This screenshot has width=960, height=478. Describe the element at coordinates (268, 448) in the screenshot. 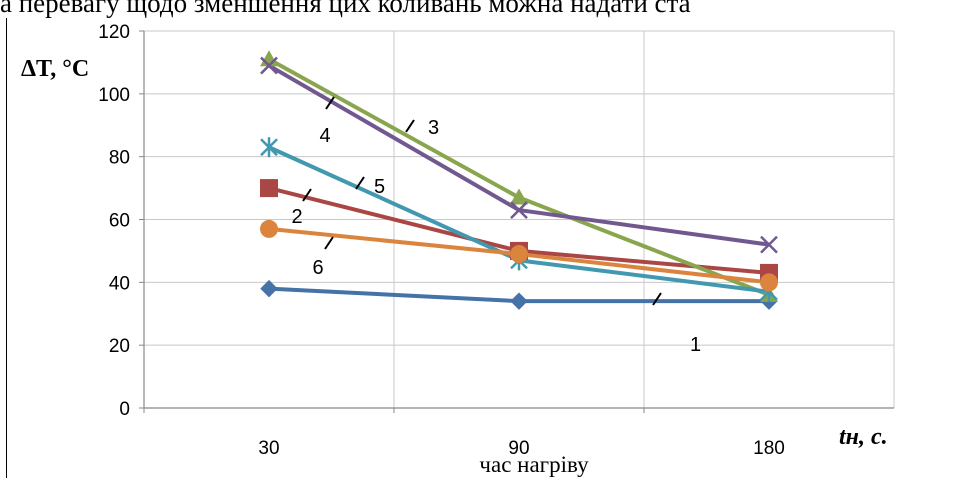

I see `x-tick-label: 30` at that location.